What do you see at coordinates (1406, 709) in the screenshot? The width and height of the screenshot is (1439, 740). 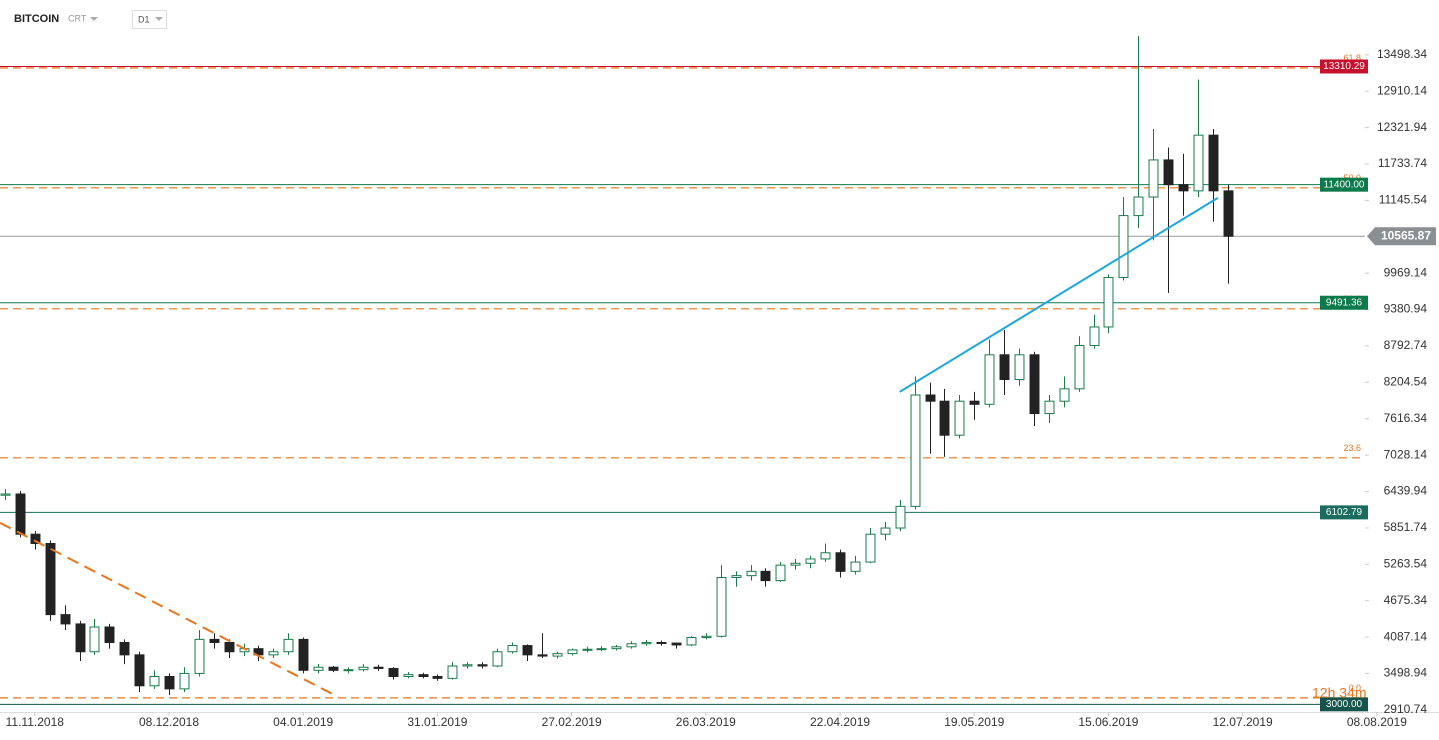 I see `y-tick-label: 2910.74` at bounding box center [1406, 709].